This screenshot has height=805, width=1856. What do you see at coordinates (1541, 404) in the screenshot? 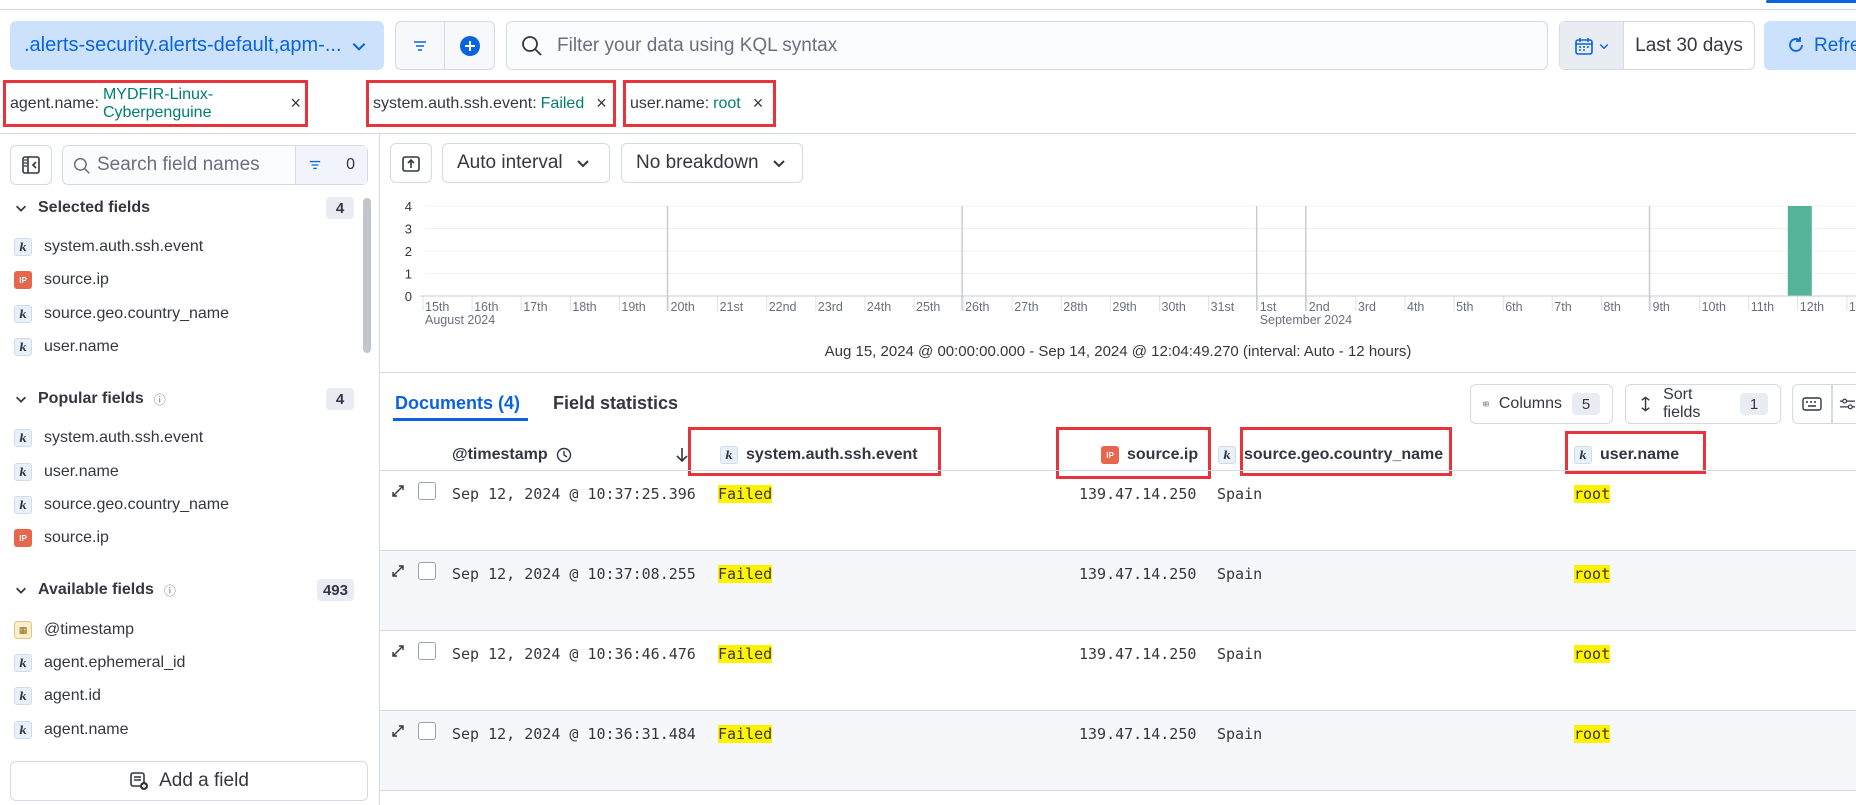
I see `columns-button: Columns 5` at bounding box center [1541, 404].